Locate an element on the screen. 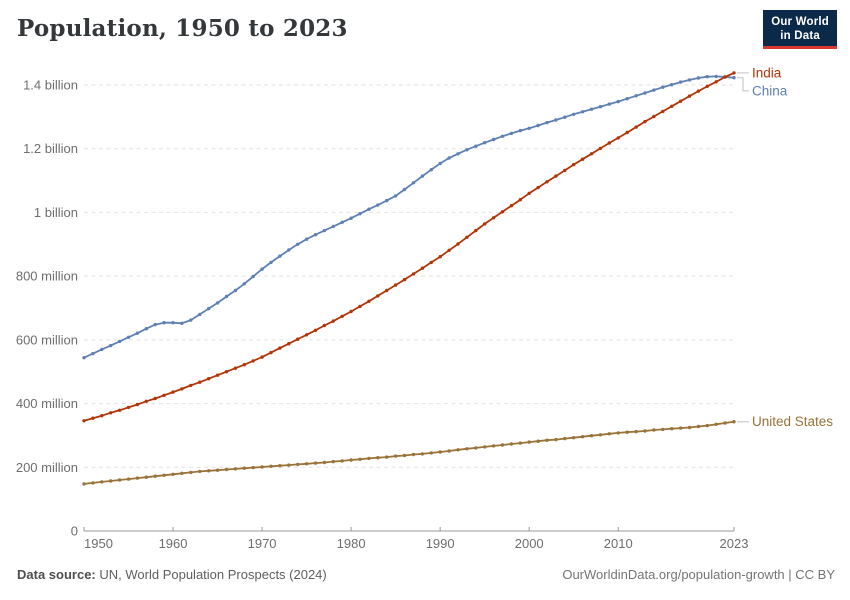 The height and width of the screenshot is (600, 850). owid-logo: Our World in Data is located at coordinates (800, 29).